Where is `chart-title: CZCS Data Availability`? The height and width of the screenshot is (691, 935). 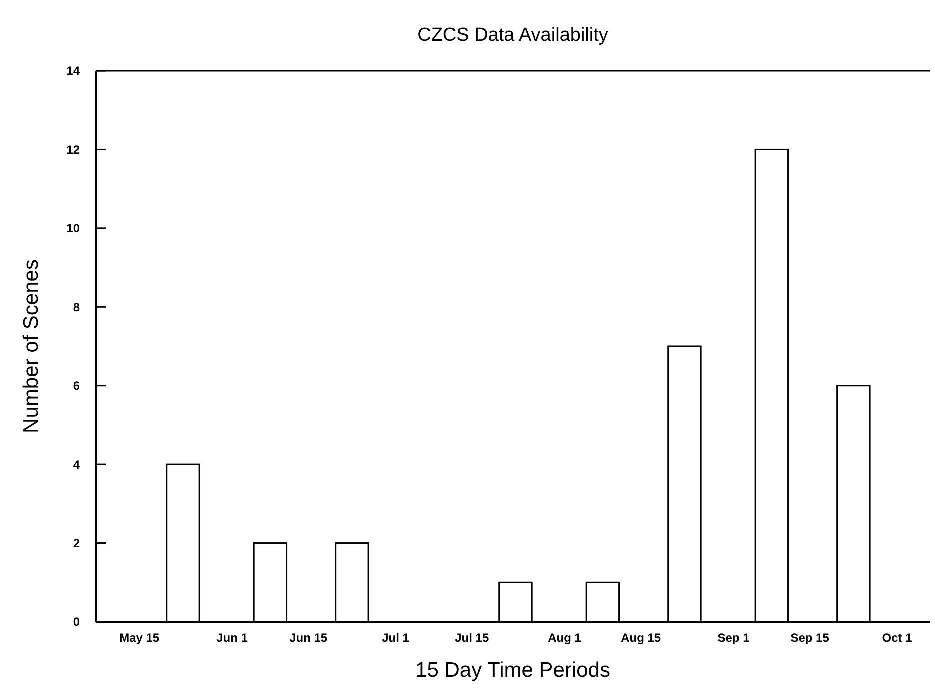 chart-title: CZCS Data Availability is located at coordinates (513, 35).